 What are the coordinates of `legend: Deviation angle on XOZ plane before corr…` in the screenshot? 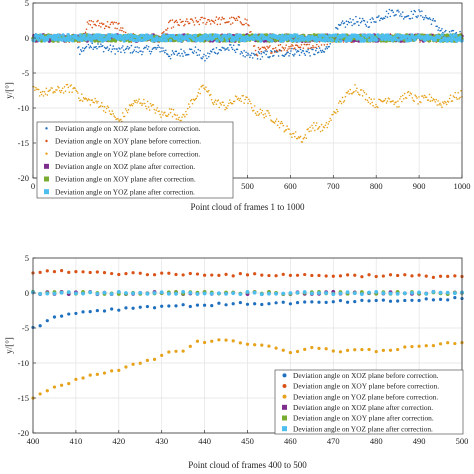 It's located at (369, 402).